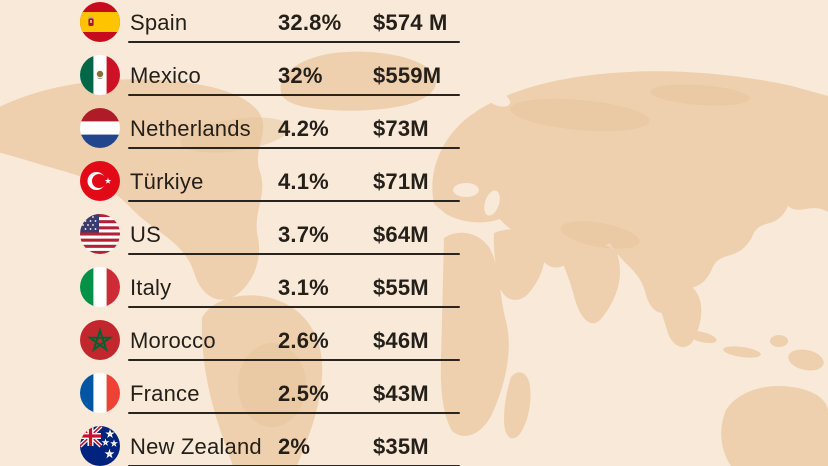  Describe the element at coordinates (271, 443) in the screenshot. I see `table-row: New Zealand 2% $35M` at that location.